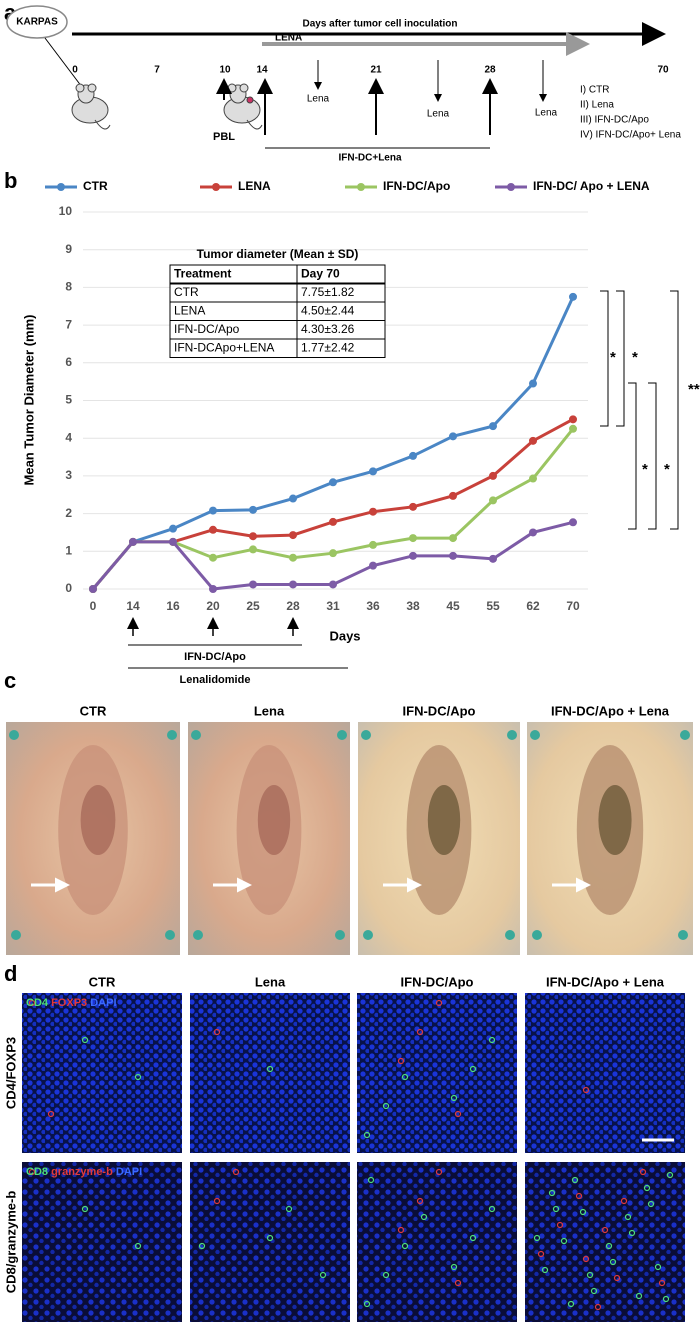 The height and width of the screenshot is (1328, 700). What do you see at coordinates (437, 981) in the screenshot?
I see `column-title: IFN-DC/Apo` at bounding box center [437, 981].